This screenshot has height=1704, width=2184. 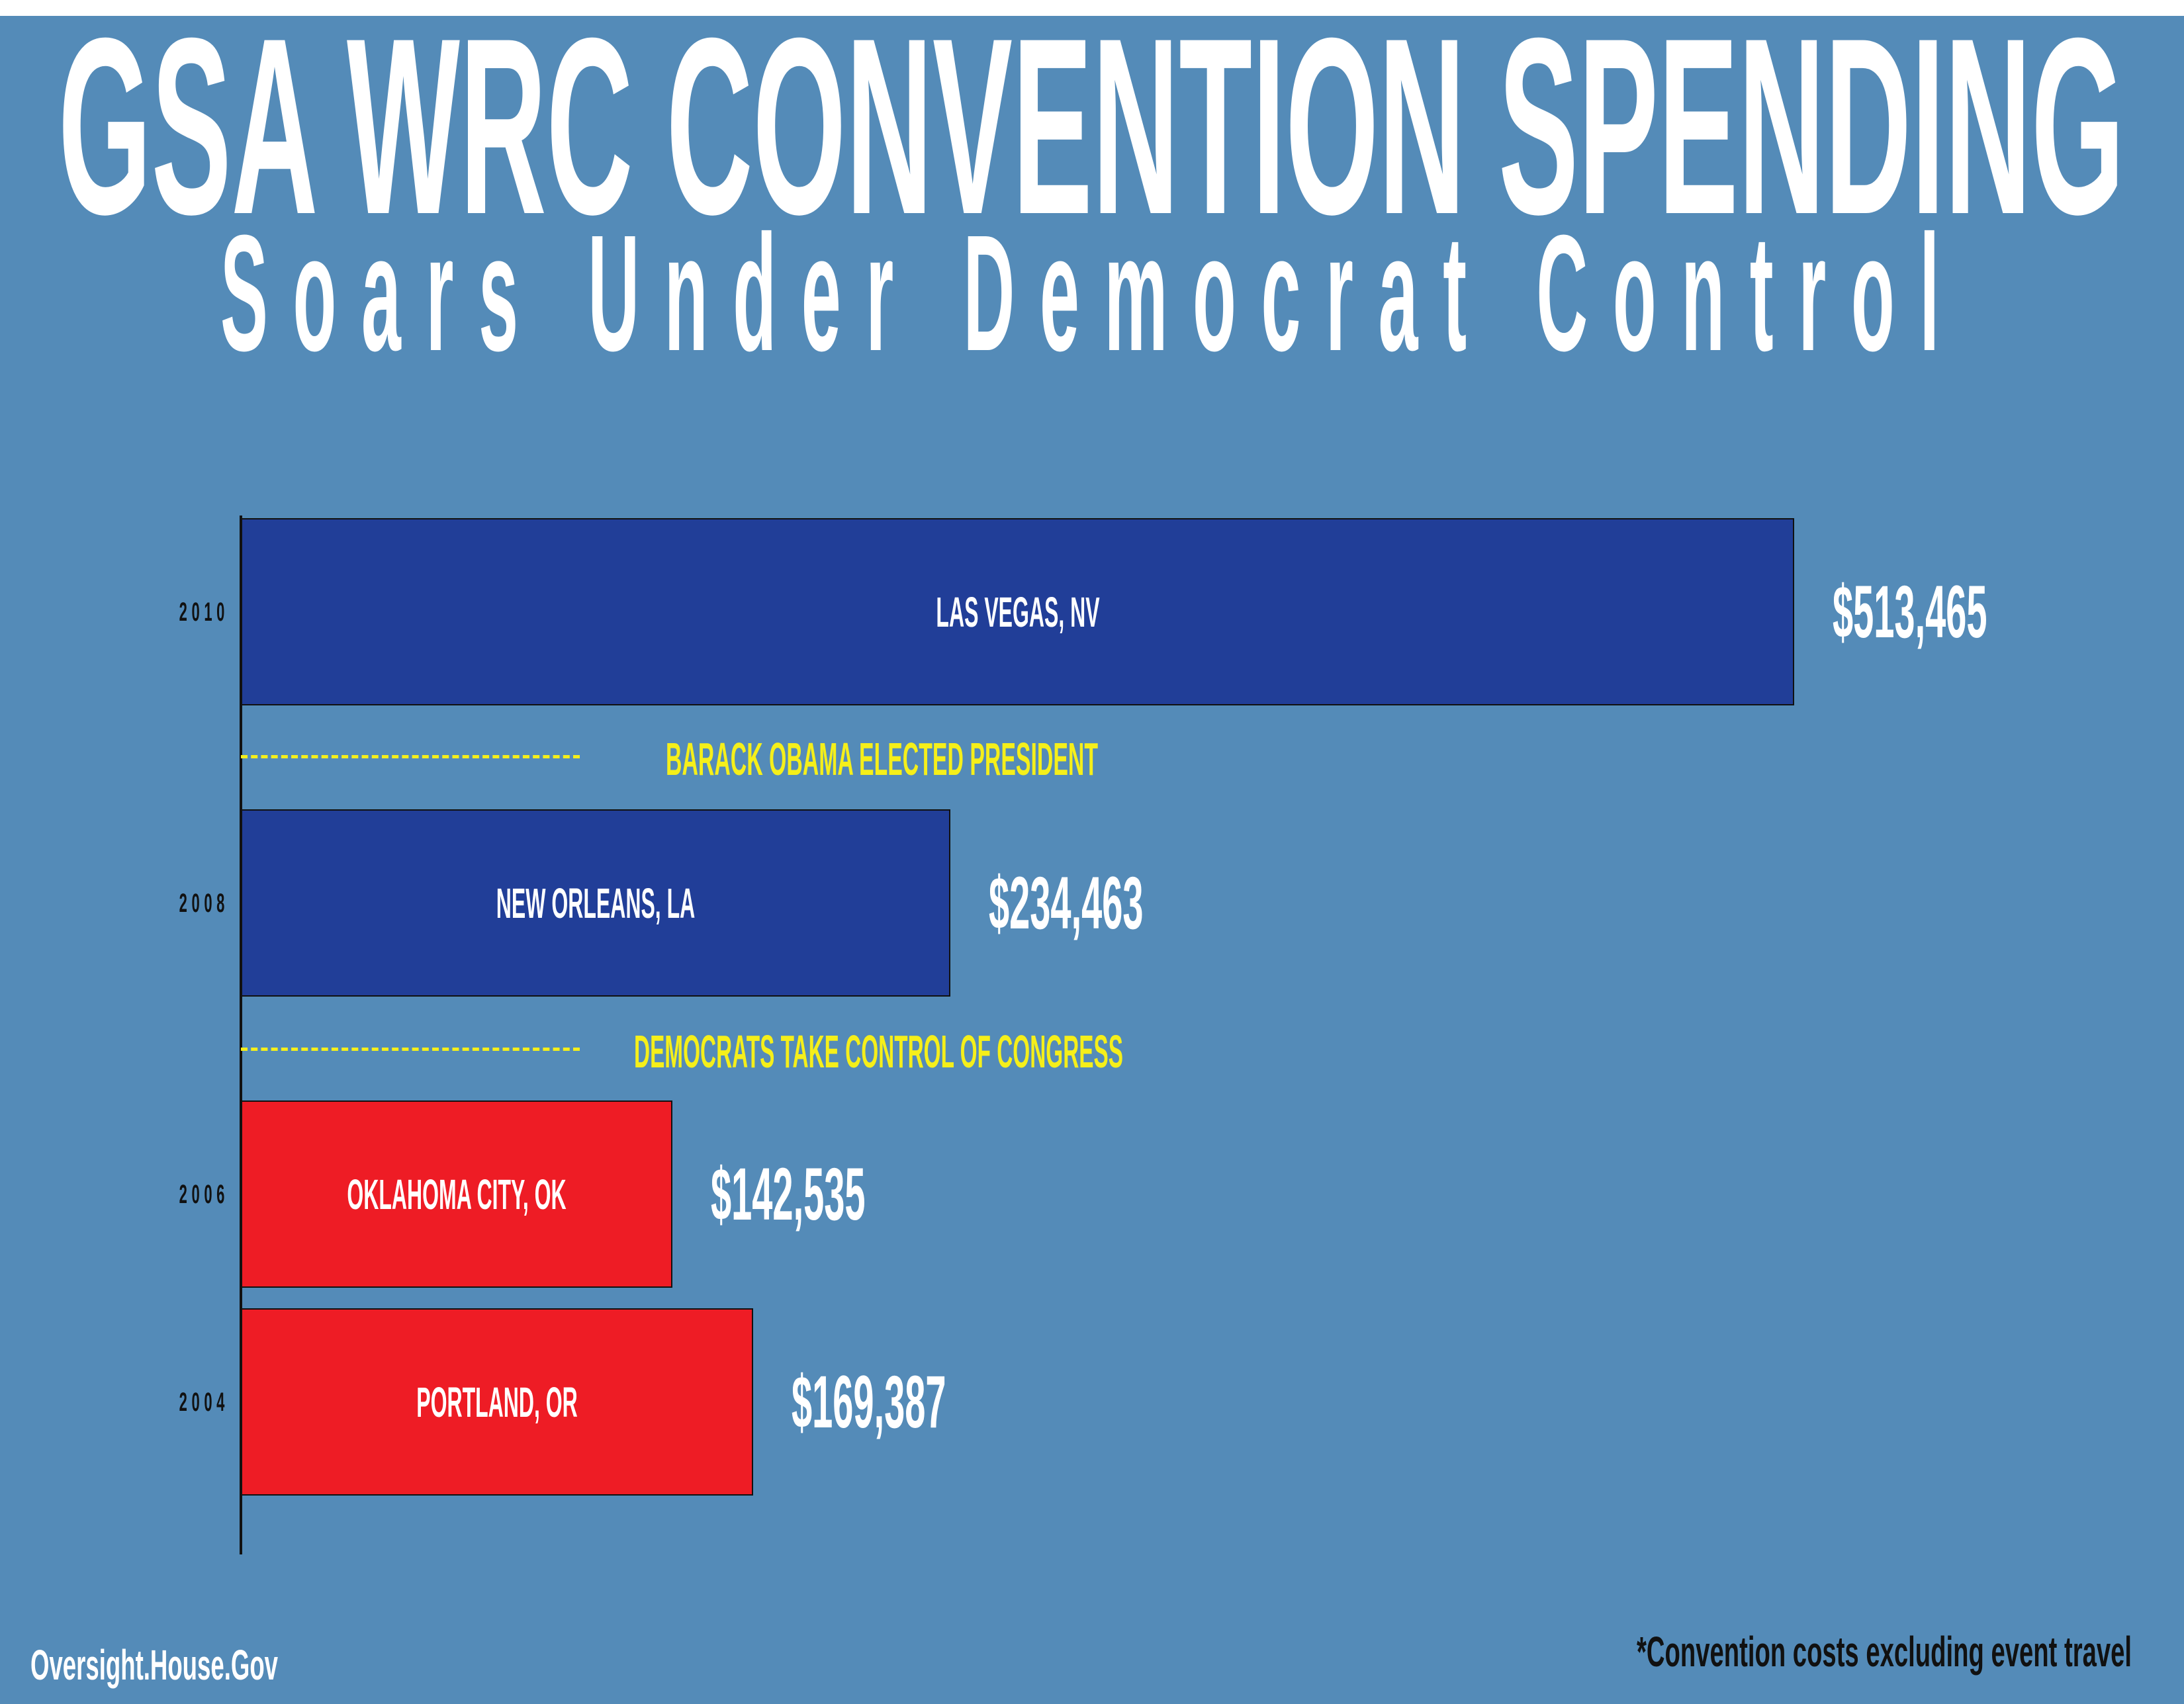 I want to click on y-axis-line, so click(x=241, y=1035).